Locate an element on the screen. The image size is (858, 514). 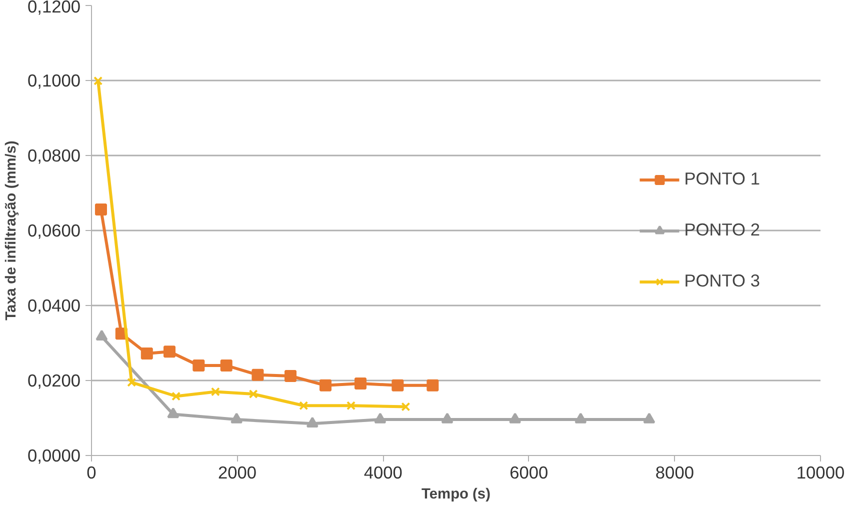
x-tick-label: 8000 is located at coordinates (674, 472).